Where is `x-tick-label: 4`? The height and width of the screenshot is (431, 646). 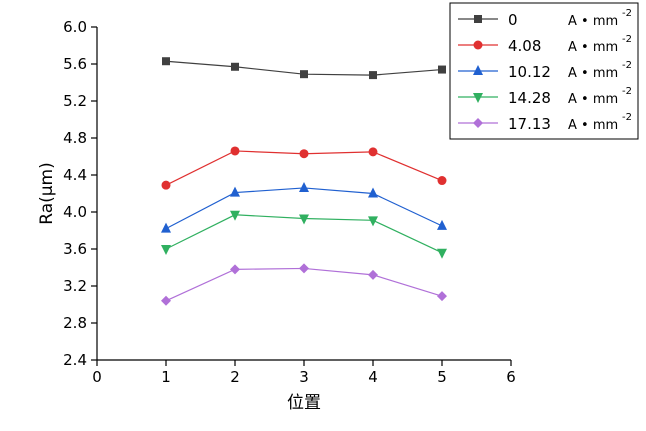
x-tick-label: 4 is located at coordinates (373, 377).